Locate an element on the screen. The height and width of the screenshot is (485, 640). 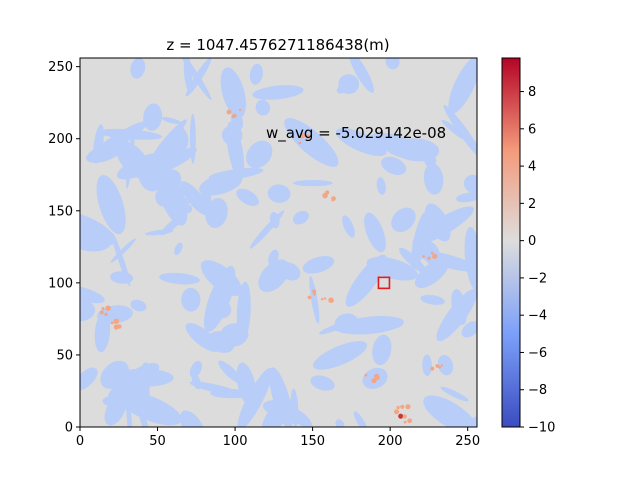
colorbar-tick-label: 8 is located at coordinates (532, 92).